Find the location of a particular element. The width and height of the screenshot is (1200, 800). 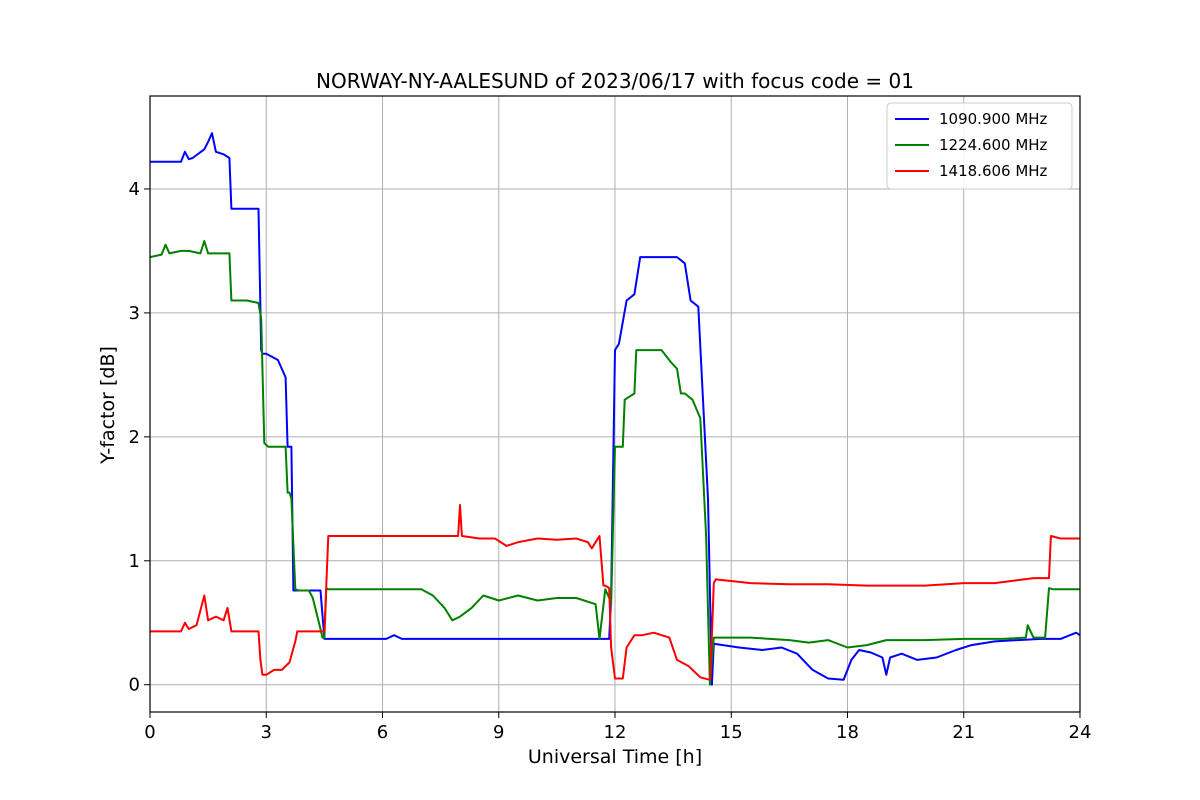

legend-label: 1418.606 MHz is located at coordinates (993, 171).